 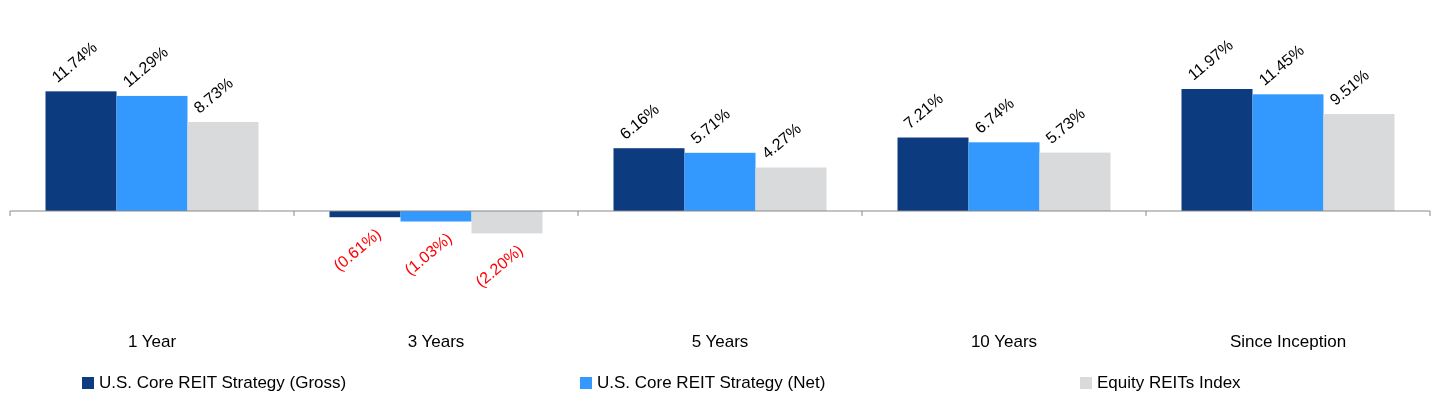 I want to click on x-tick-label: 5 Years, so click(x=720, y=341).